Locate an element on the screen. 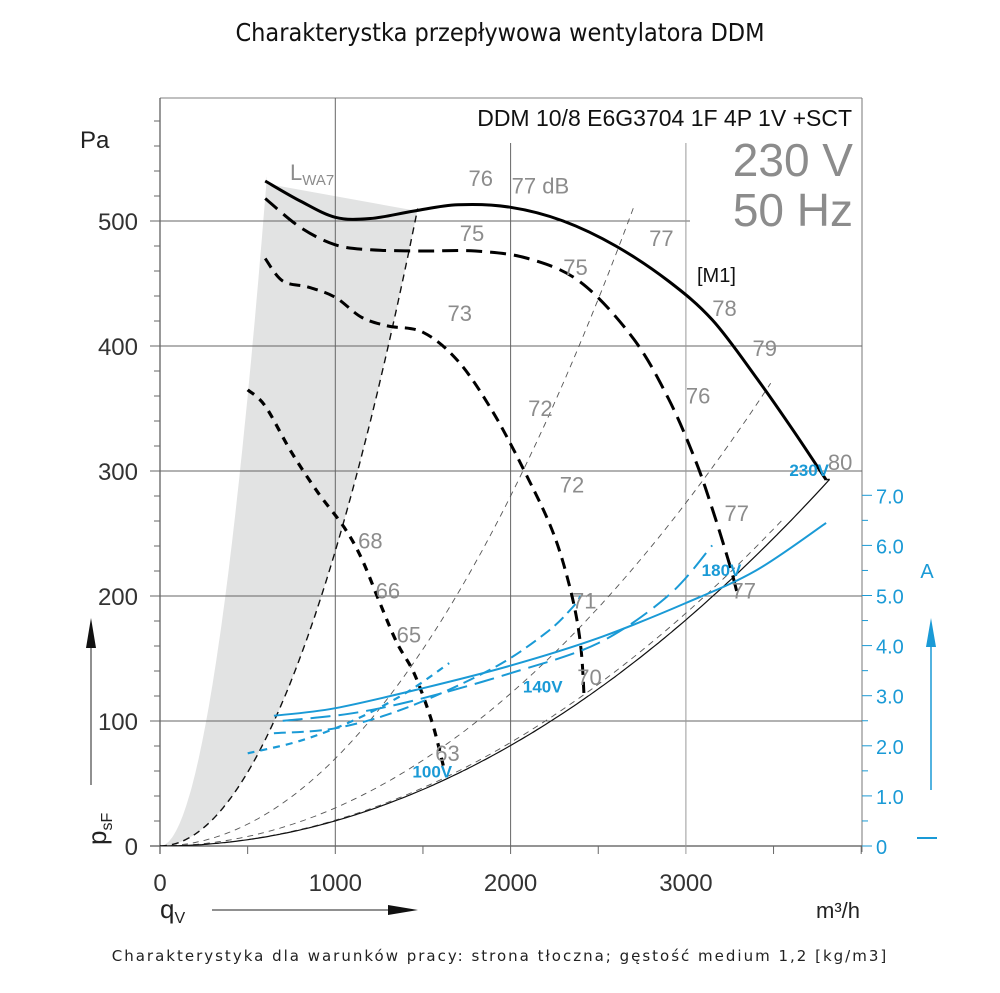 This screenshot has height=993, width=1000. x-tick-label: 2000 is located at coordinates (510, 883).